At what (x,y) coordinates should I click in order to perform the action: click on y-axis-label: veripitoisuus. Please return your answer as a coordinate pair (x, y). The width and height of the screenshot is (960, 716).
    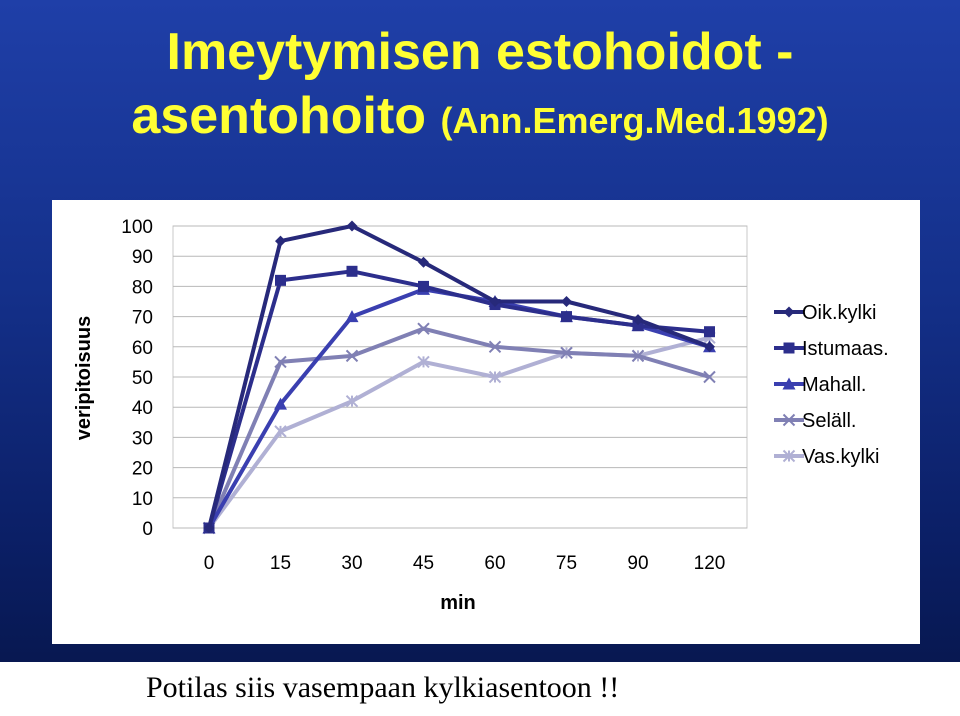
    Looking at the image, I should click on (84, 378).